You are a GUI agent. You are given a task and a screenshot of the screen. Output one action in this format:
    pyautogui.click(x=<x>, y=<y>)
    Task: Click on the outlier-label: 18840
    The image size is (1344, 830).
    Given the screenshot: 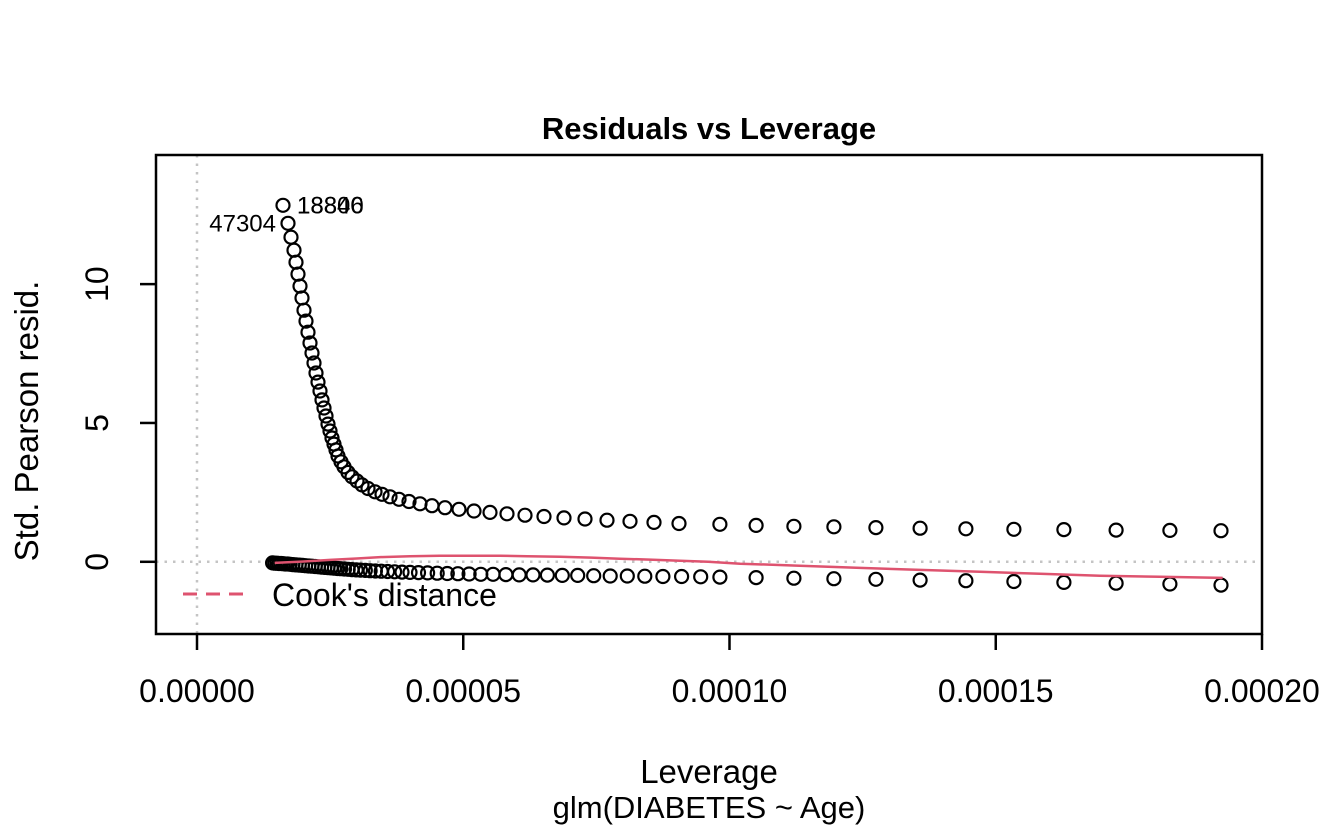 What is the action you would take?
    pyautogui.click(x=330, y=205)
    